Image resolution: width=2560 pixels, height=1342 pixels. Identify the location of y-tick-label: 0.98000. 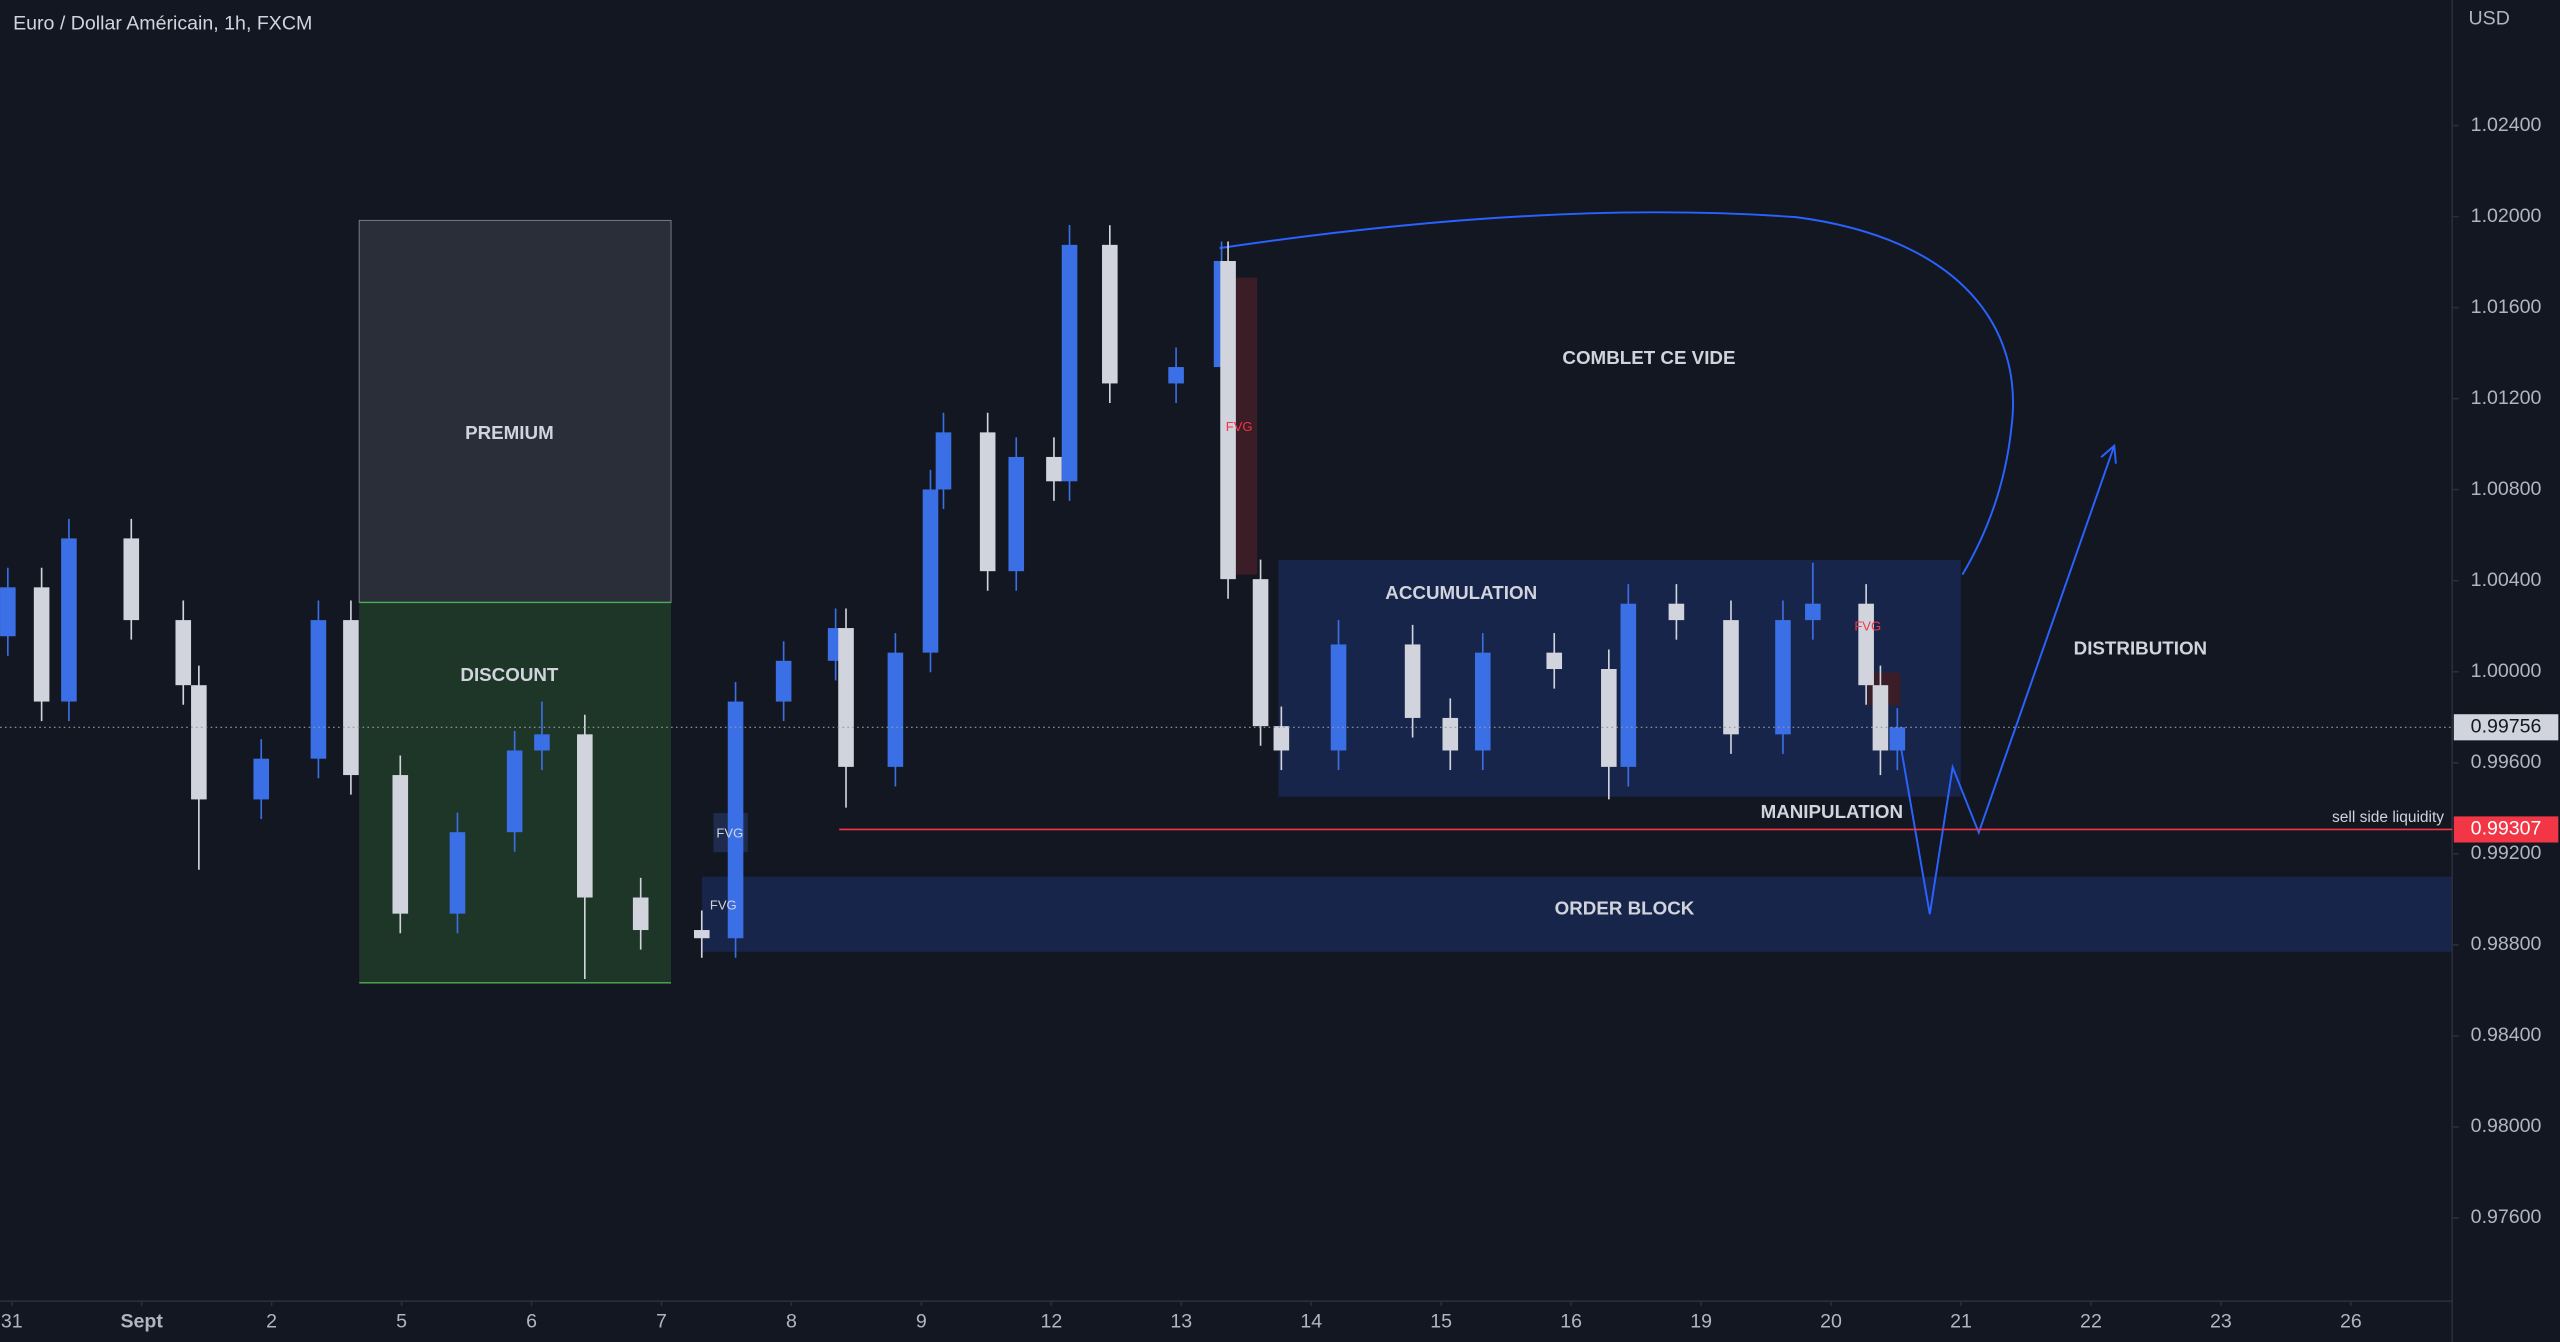
(2506, 1126).